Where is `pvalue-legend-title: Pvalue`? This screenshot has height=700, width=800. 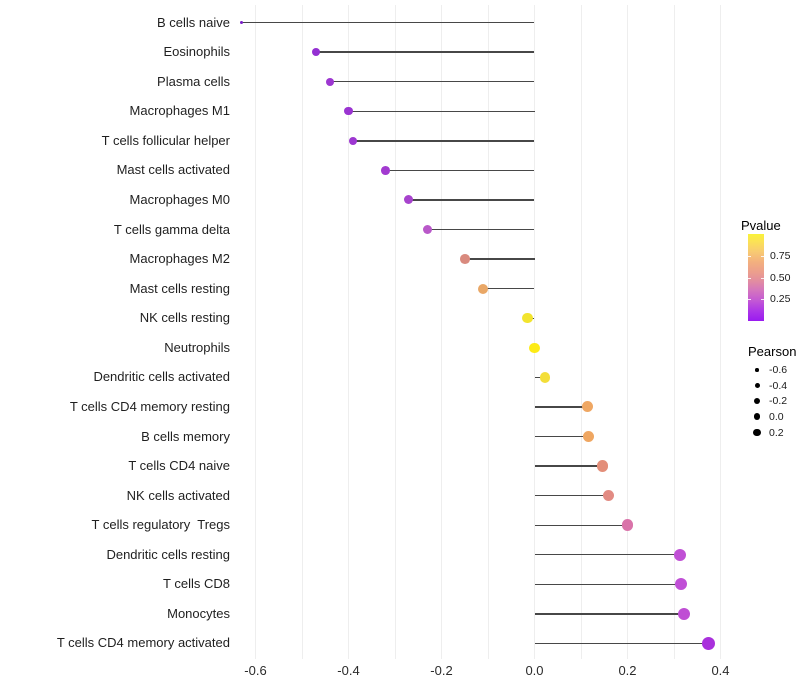
pvalue-legend-title: Pvalue is located at coordinates (761, 225).